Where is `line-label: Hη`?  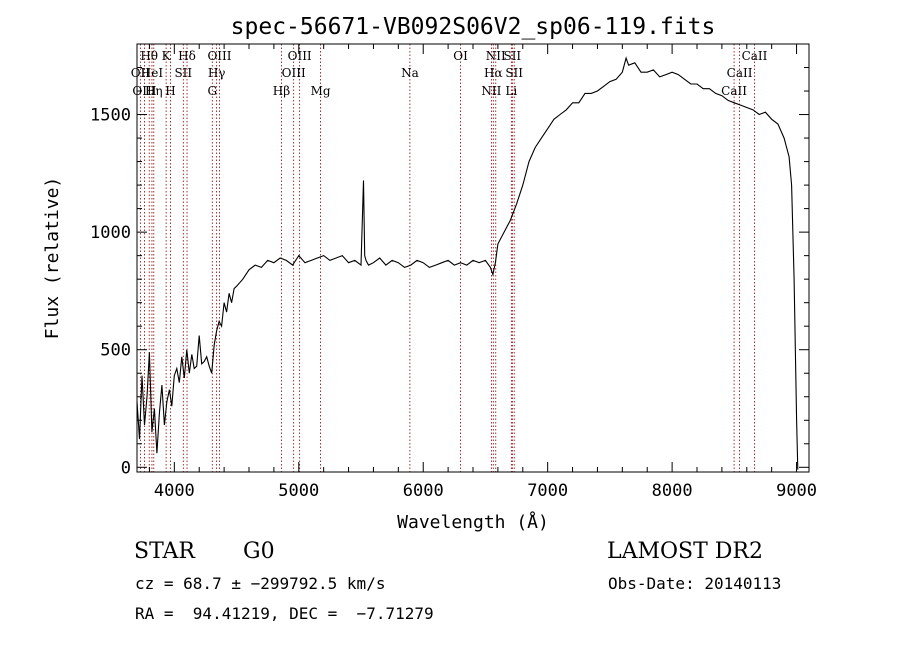 line-label: Hη is located at coordinates (154, 91).